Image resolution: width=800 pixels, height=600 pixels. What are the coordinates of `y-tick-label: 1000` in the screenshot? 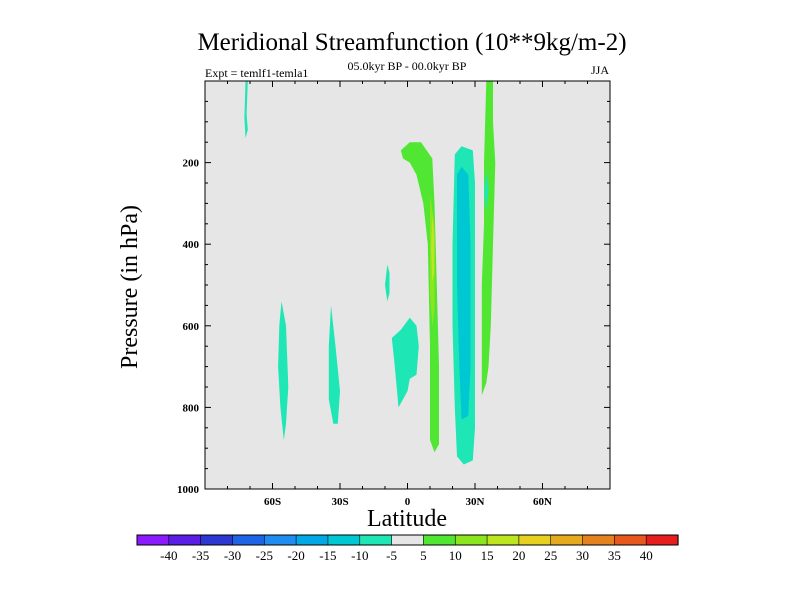 It's located at (188, 490).